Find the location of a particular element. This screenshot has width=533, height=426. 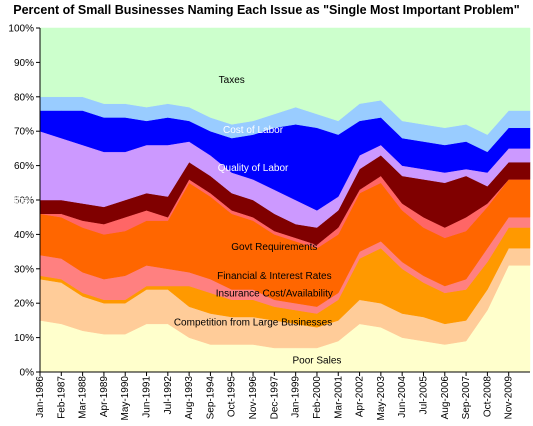

layer-label-cost-of-labor: Cost of Labor is located at coordinates (253, 130).